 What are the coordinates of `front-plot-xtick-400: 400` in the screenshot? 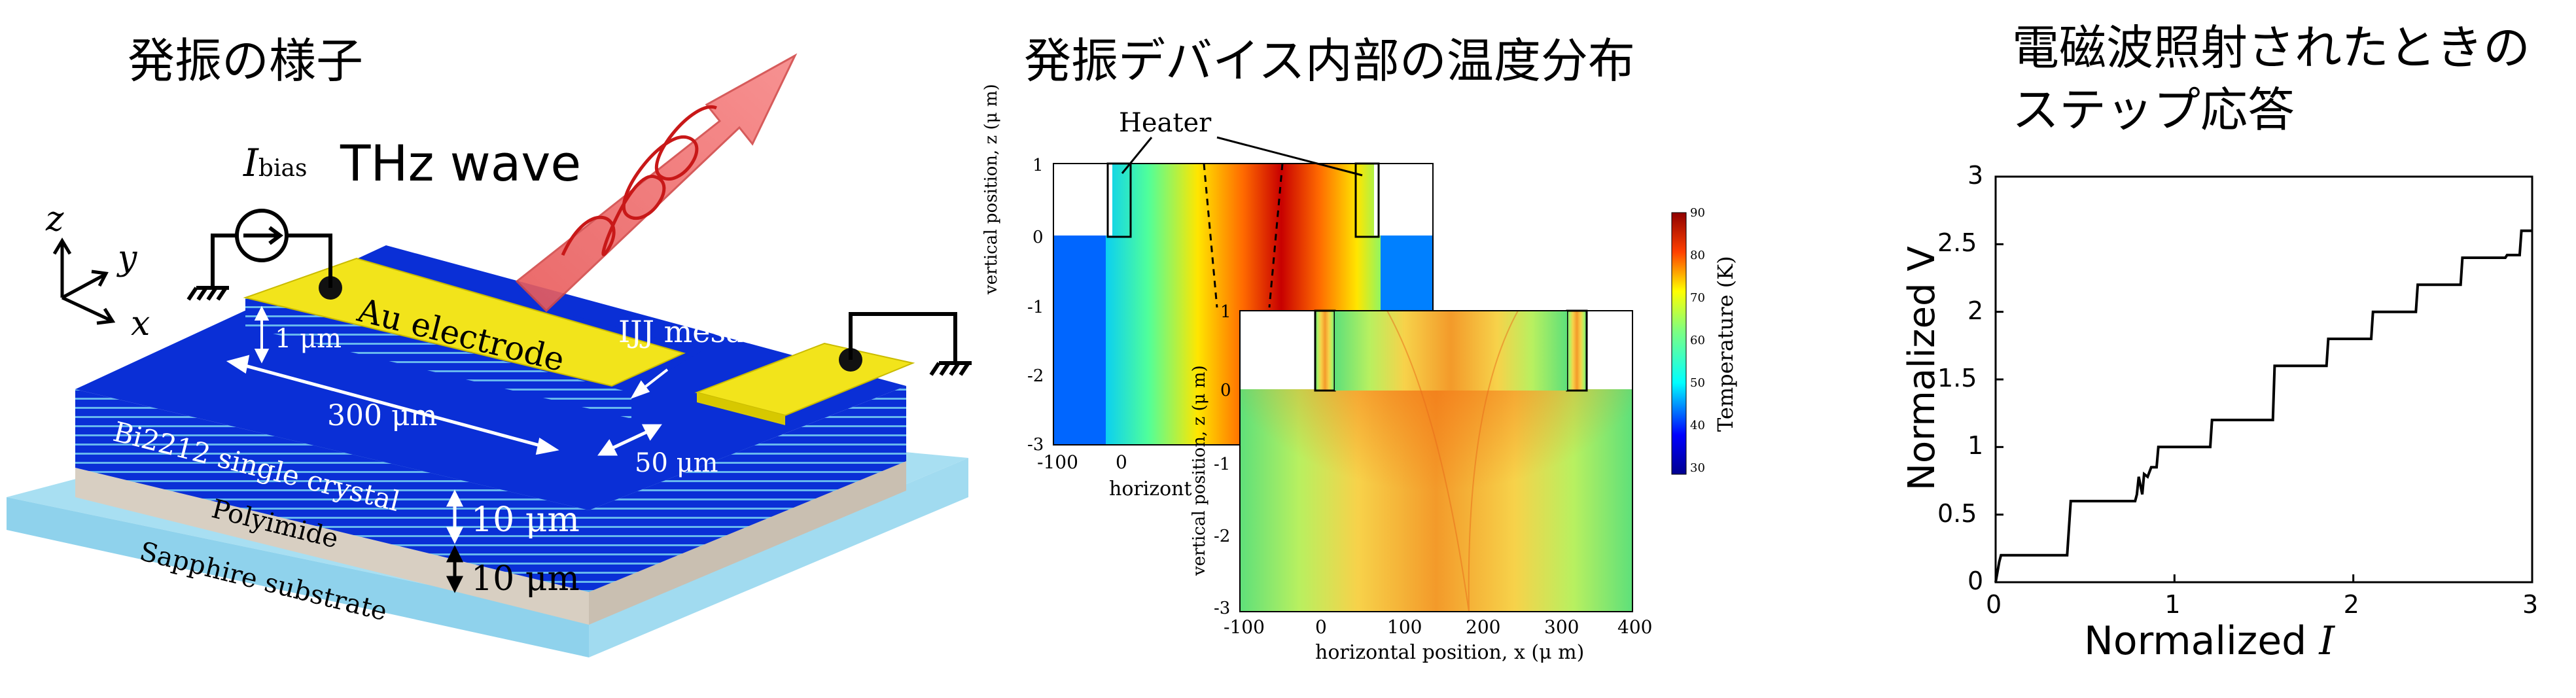 It's located at (1635, 627).